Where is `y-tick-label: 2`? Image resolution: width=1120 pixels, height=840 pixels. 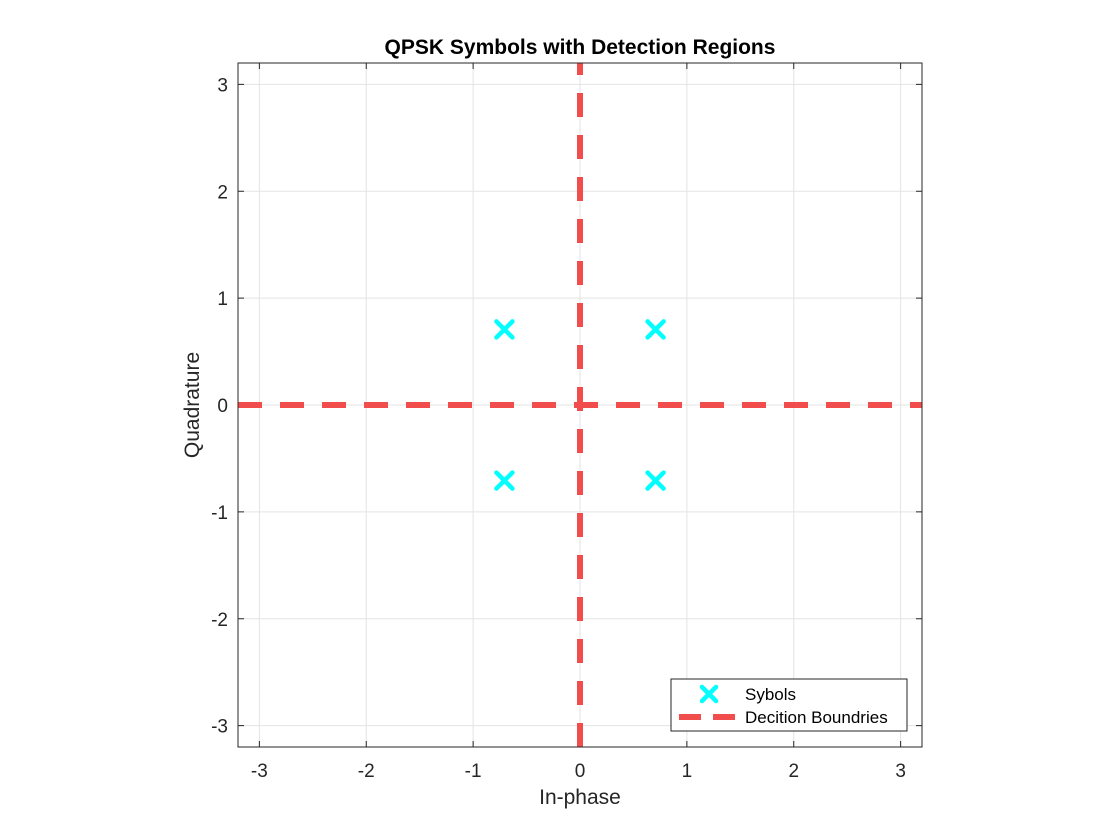 y-tick-label: 2 is located at coordinates (222, 192).